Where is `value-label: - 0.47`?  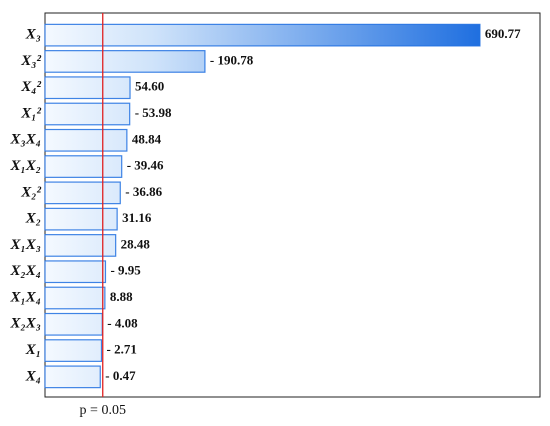 value-label: - 0.47 is located at coordinates (120, 375).